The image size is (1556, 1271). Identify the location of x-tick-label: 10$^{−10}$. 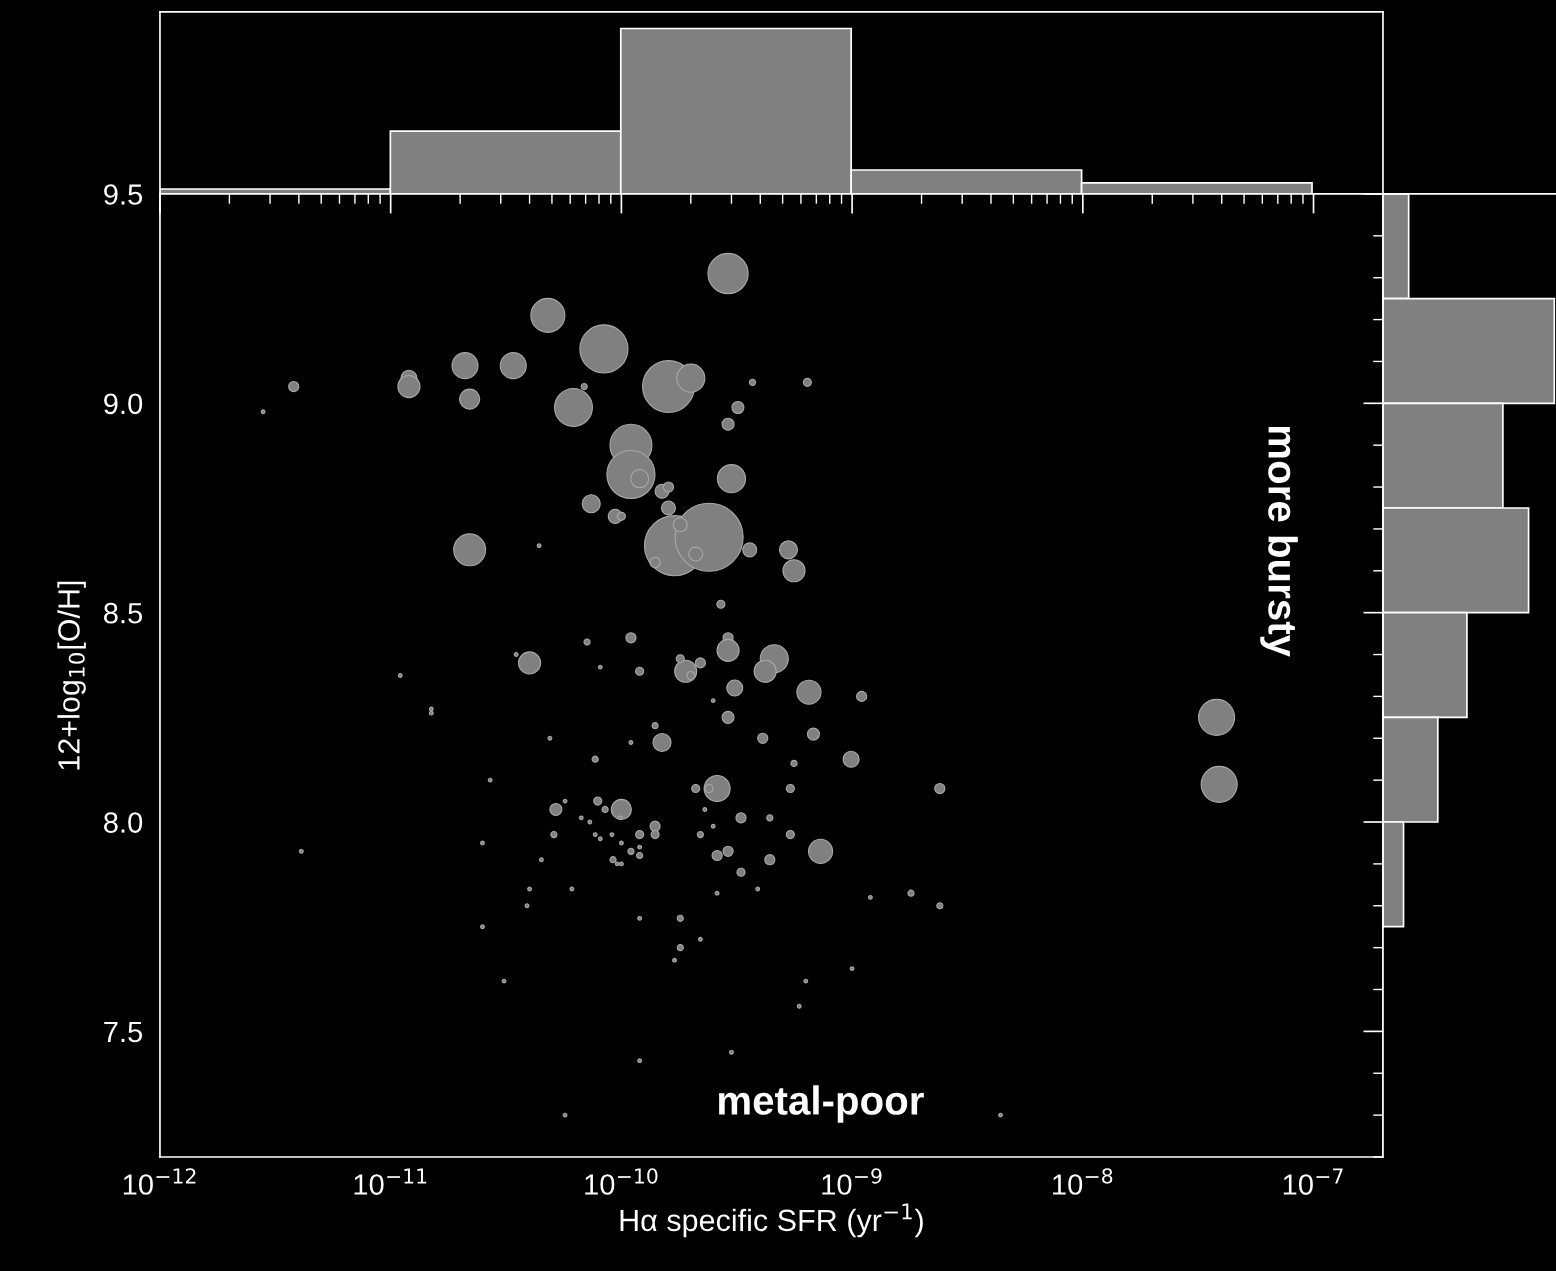
(621, 1181).